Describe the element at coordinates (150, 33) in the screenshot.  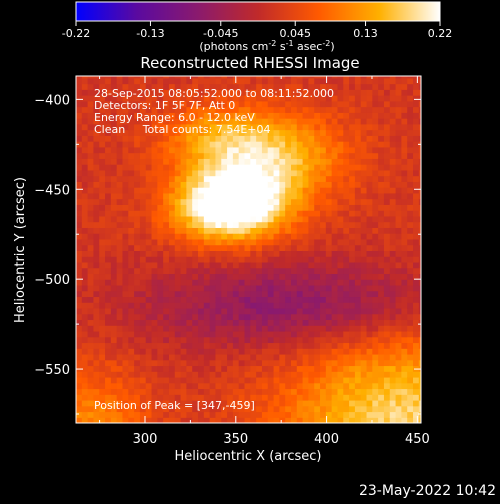
I see `colorbar-tick-label: -0.13` at that location.